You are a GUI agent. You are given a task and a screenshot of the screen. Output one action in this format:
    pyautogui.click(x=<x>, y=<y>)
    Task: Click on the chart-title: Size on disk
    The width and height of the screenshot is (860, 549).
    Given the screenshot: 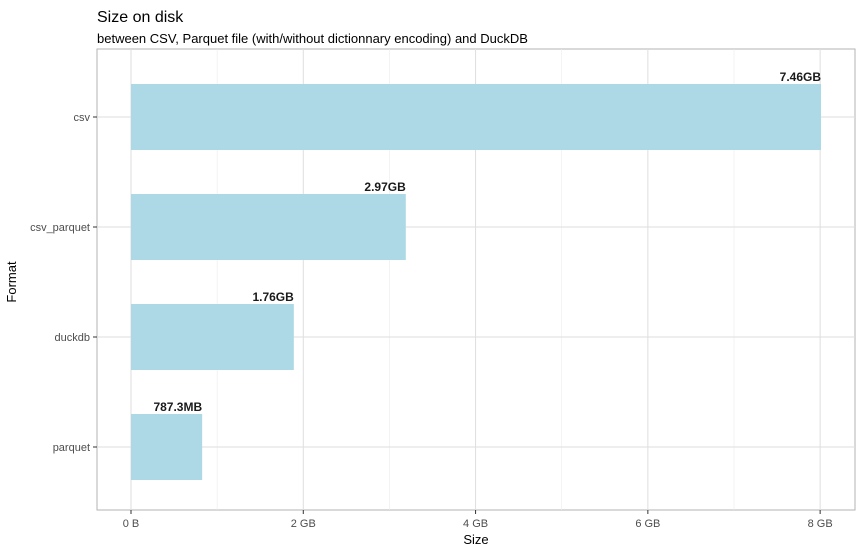 What is the action you would take?
    pyautogui.click(x=140, y=17)
    